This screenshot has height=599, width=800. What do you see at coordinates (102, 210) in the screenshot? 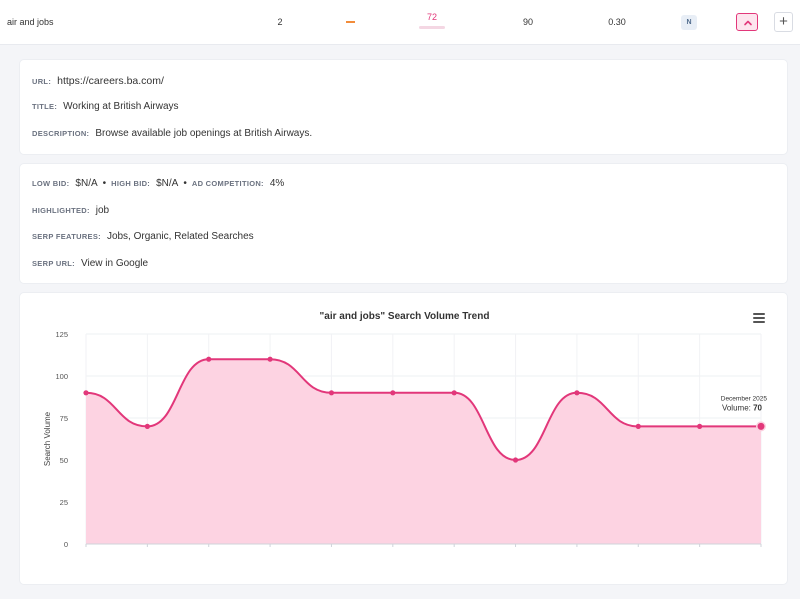
I see `highlighted-value: job` at bounding box center [102, 210].